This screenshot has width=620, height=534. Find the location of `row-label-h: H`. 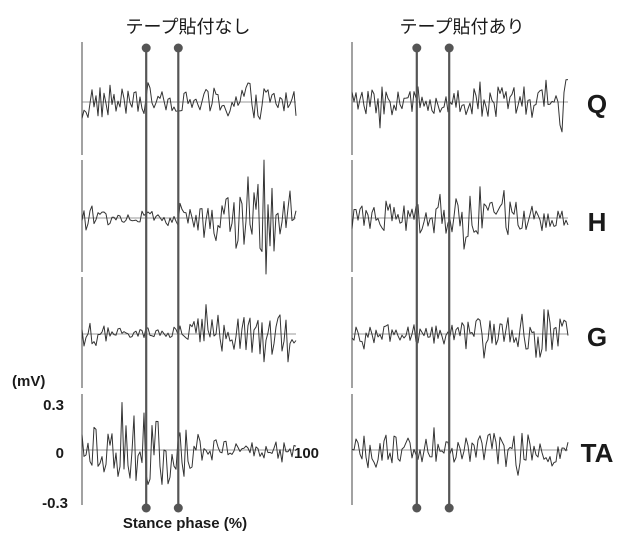

row-label-h: H is located at coordinates (597, 222).